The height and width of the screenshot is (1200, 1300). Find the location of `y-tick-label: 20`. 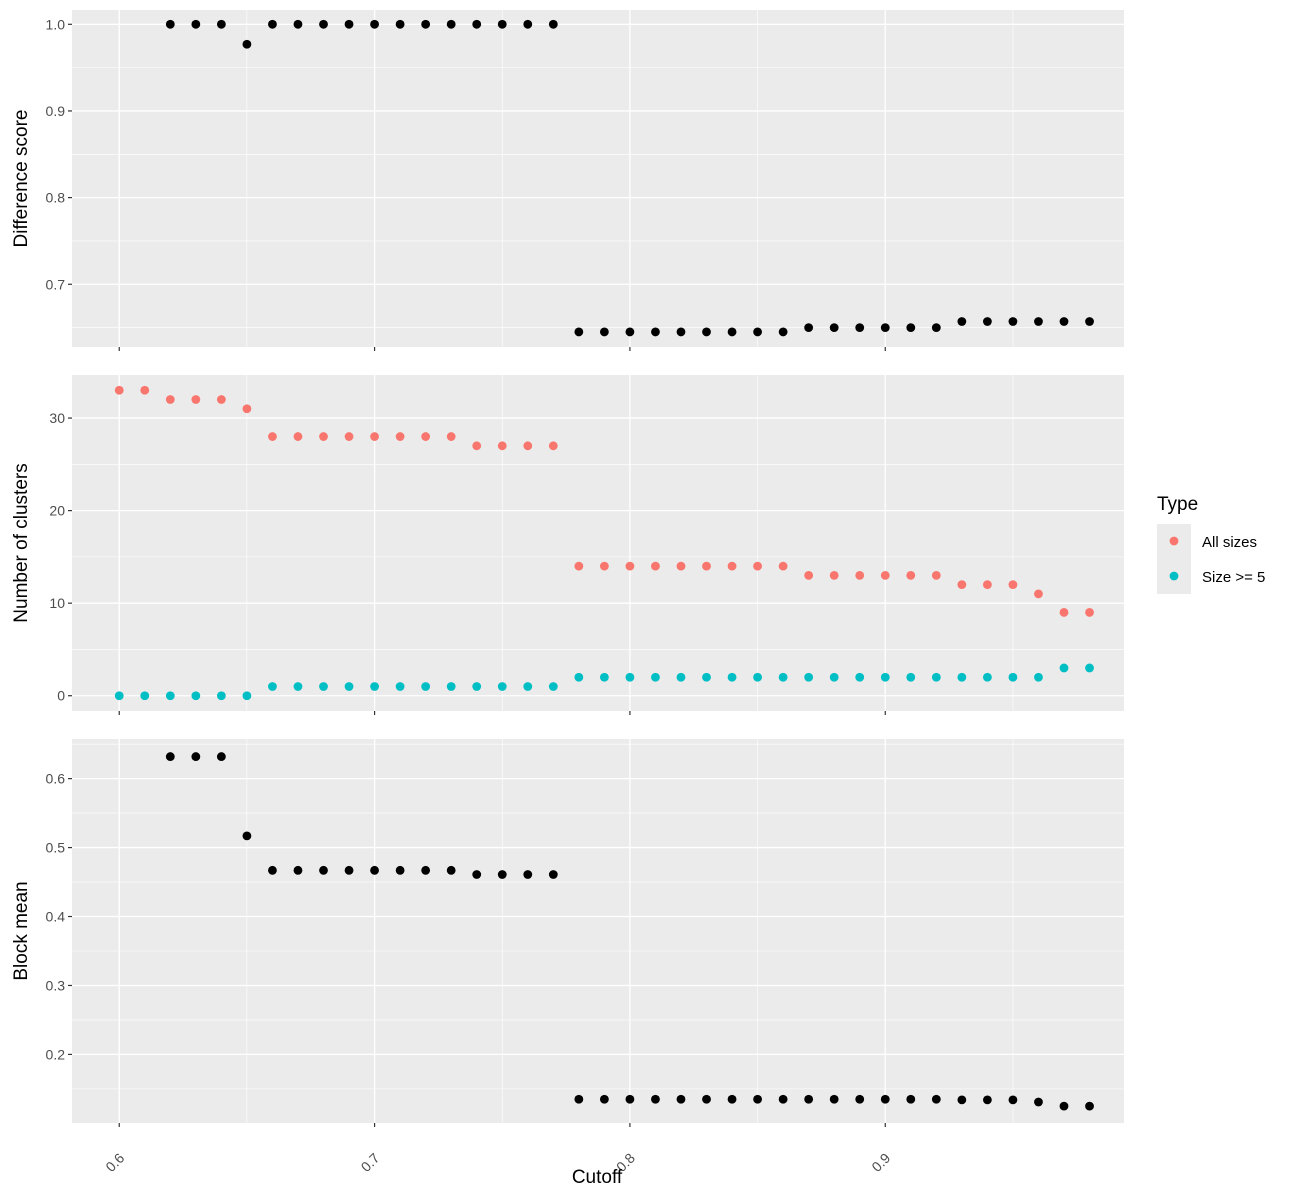

y-tick-label: 20 is located at coordinates (57, 511).